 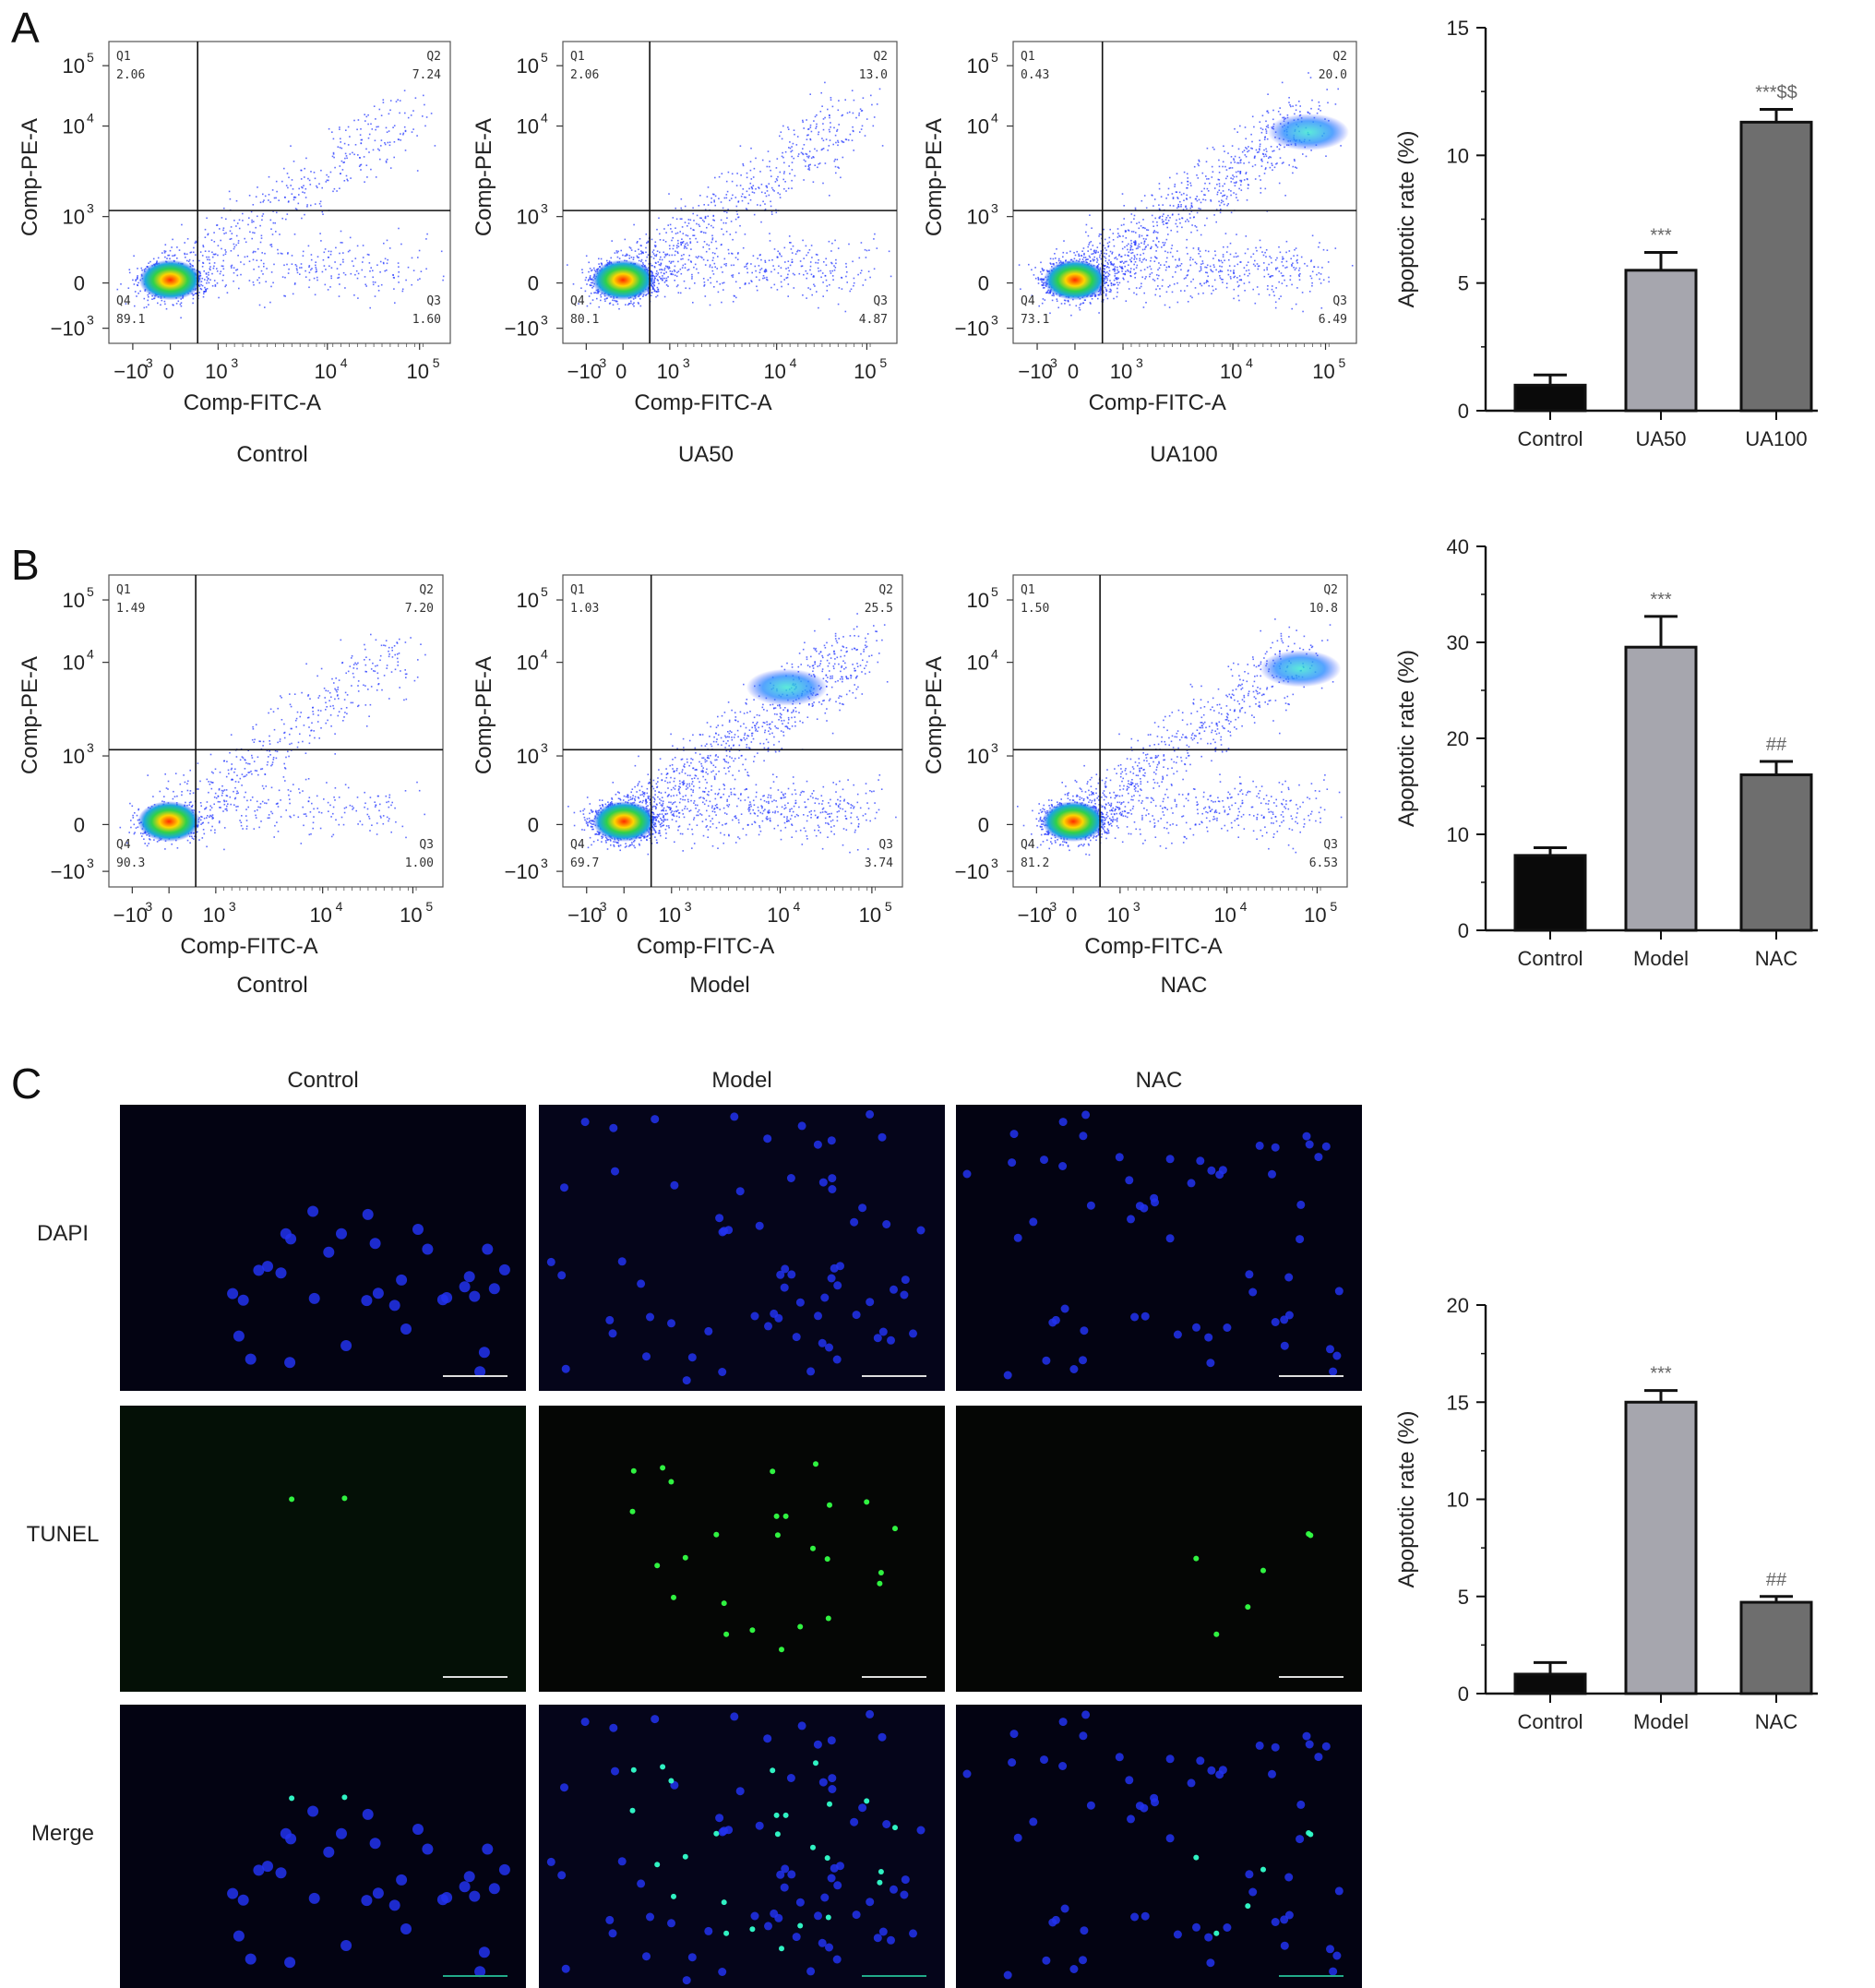 What do you see at coordinates (578, 301) in the screenshot?
I see `quadrant-name: Q4` at bounding box center [578, 301].